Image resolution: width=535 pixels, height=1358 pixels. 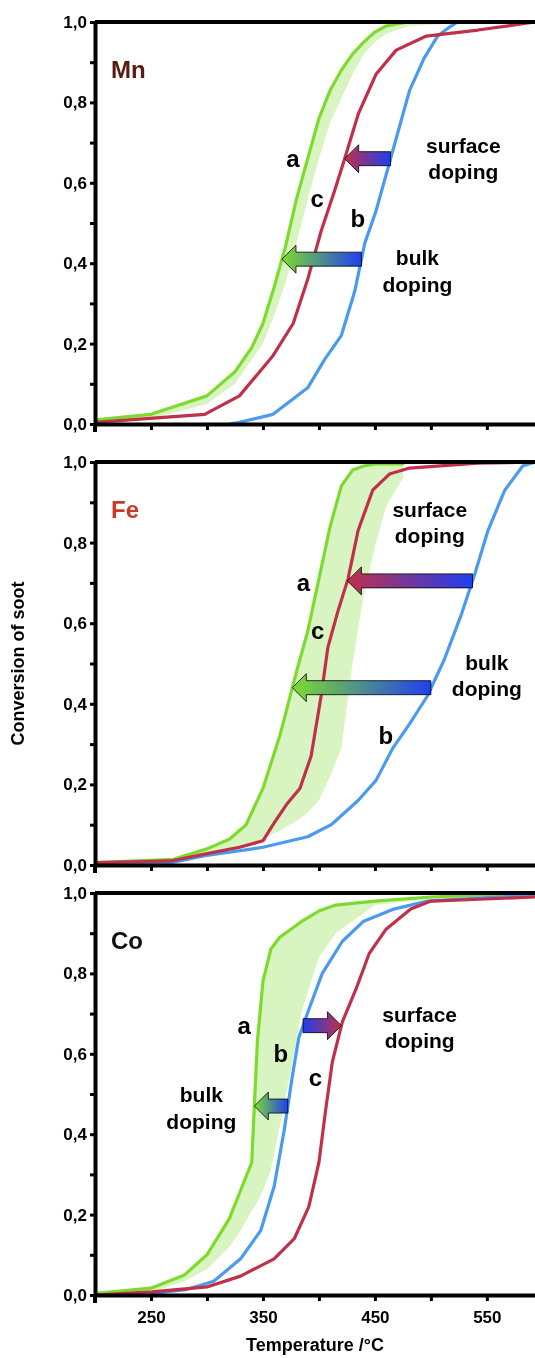 I want to click on x-tick-label: 250, so click(x=151, y=1317).